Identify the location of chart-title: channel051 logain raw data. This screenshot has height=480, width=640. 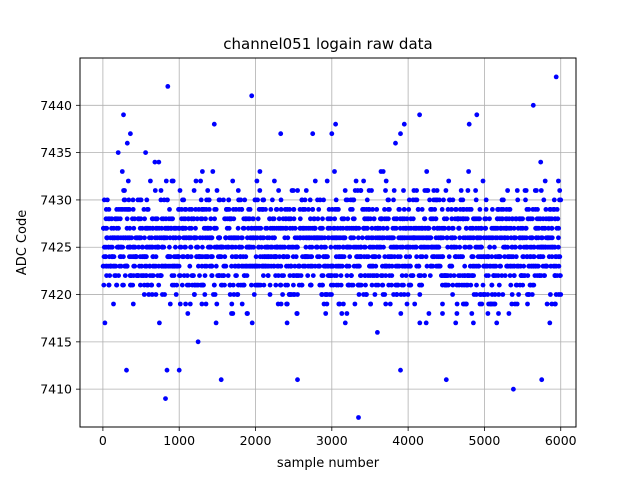
(327, 44).